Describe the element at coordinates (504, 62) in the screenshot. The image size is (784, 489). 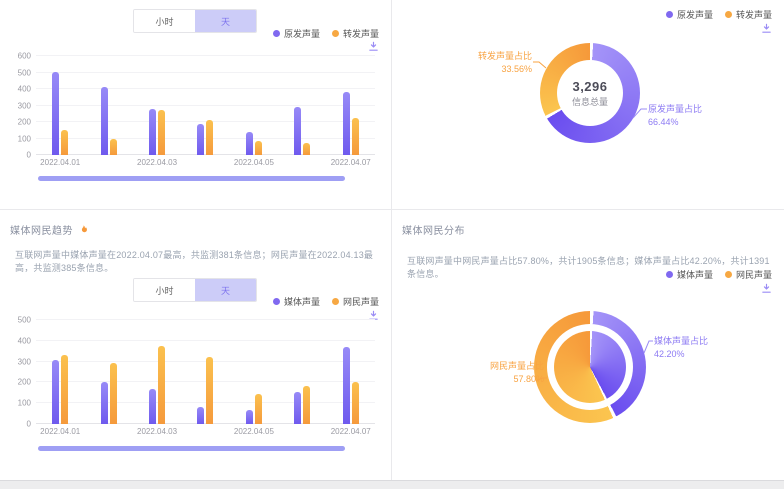
I see `slice-label-repost: 转发声量占比 33.56%` at that location.